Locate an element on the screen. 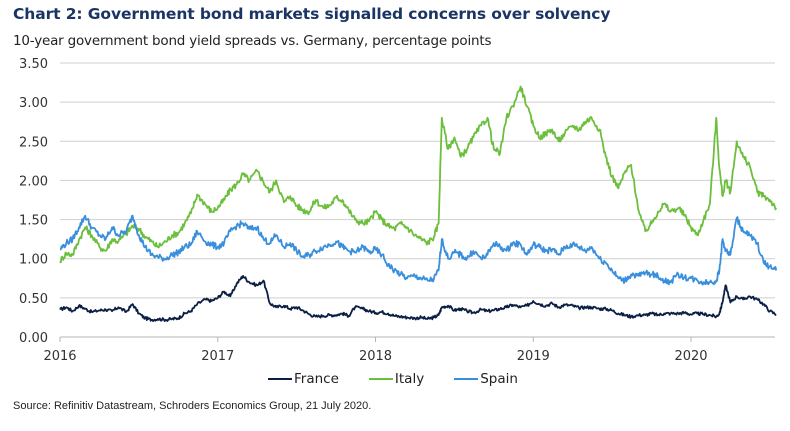 The height and width of the screenshot is (431, 790). y-axis-ticks: 0.00 0.50 1.00 1.50 2.00 2.50 3.00 3.50 is located at coordinates (33, 201).